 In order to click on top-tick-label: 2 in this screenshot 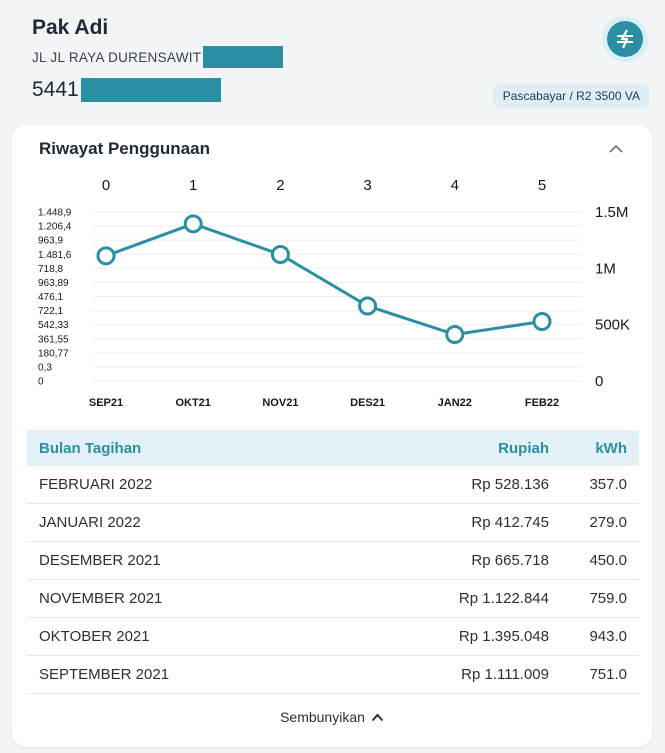, I will do `click(280, 185)`.